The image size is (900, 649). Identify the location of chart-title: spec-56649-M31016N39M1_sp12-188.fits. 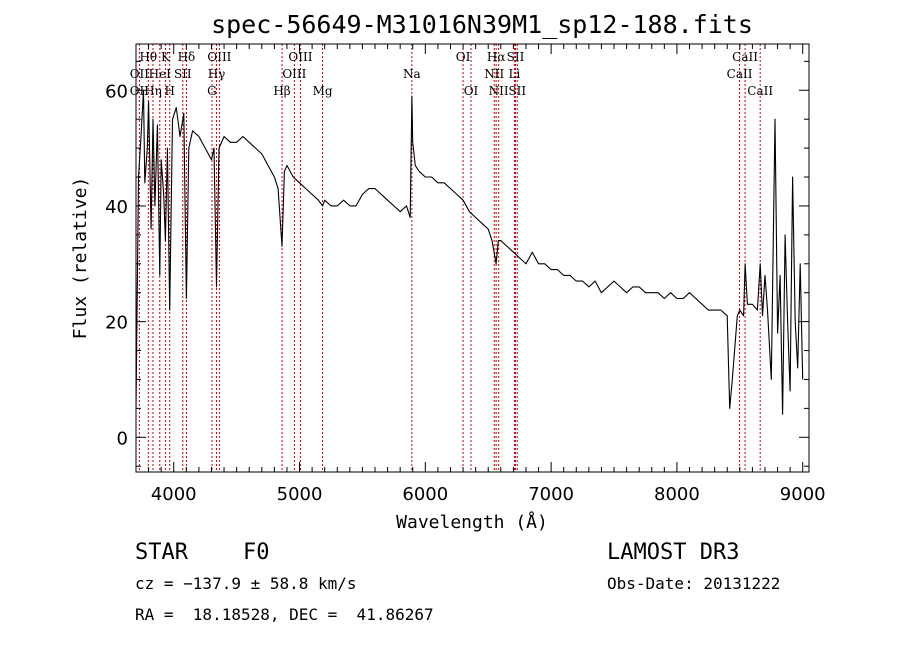
(482, 24).